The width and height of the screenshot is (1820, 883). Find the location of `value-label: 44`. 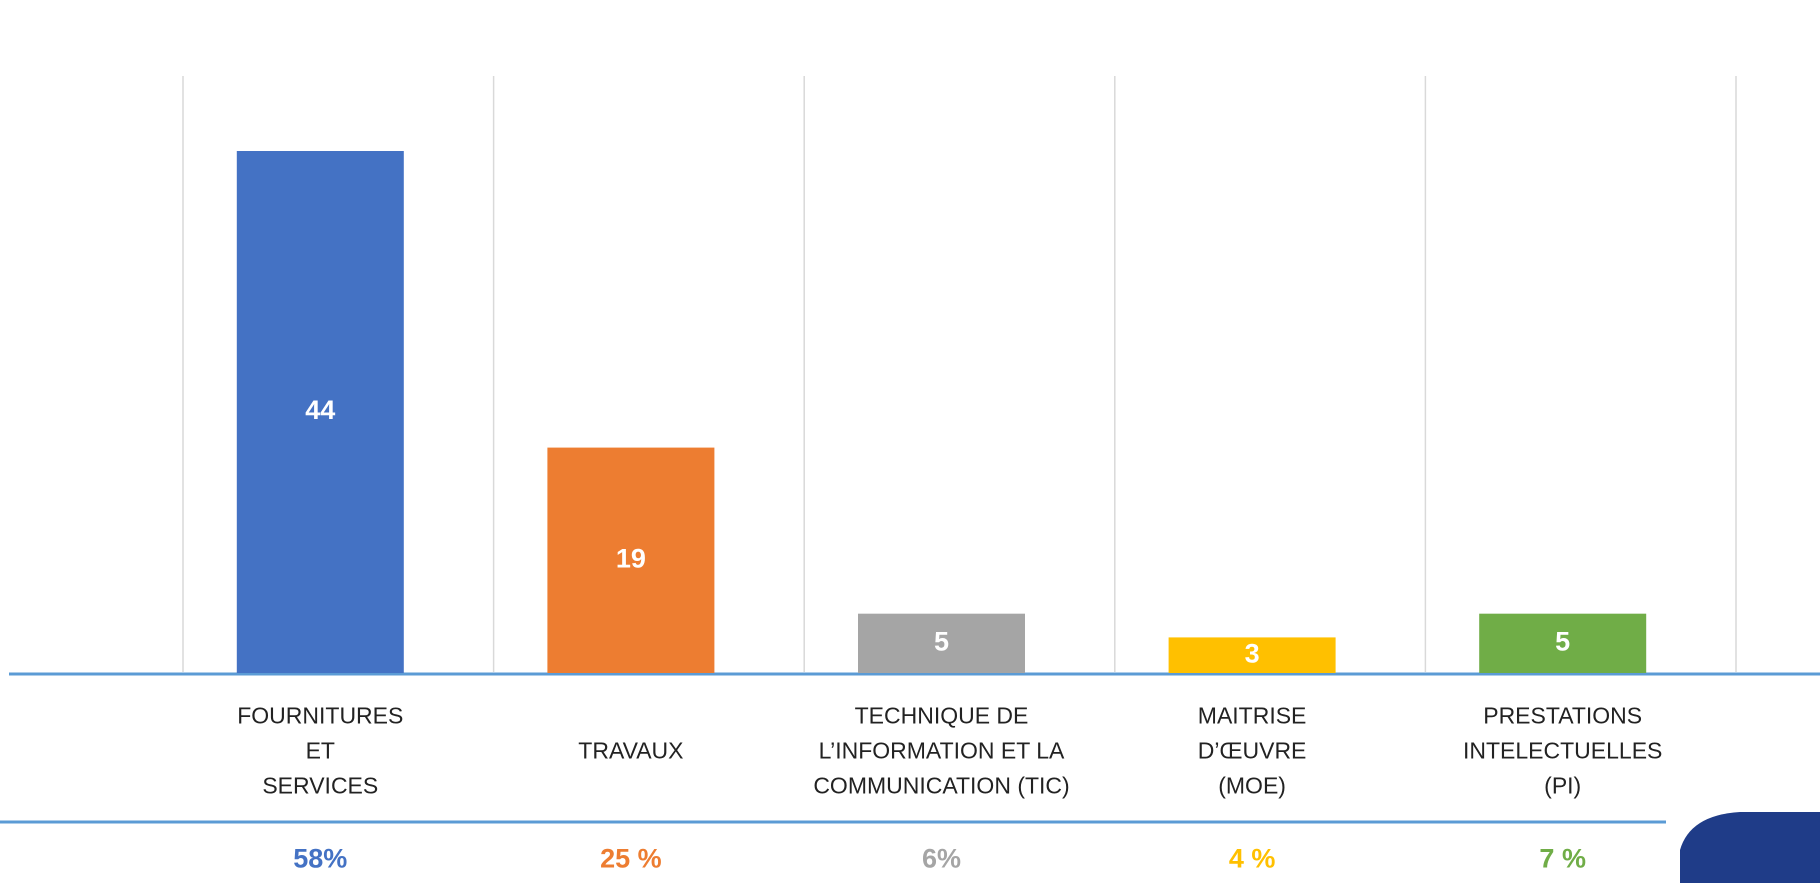

value-label: 44 is located at coordinates (320, 410).